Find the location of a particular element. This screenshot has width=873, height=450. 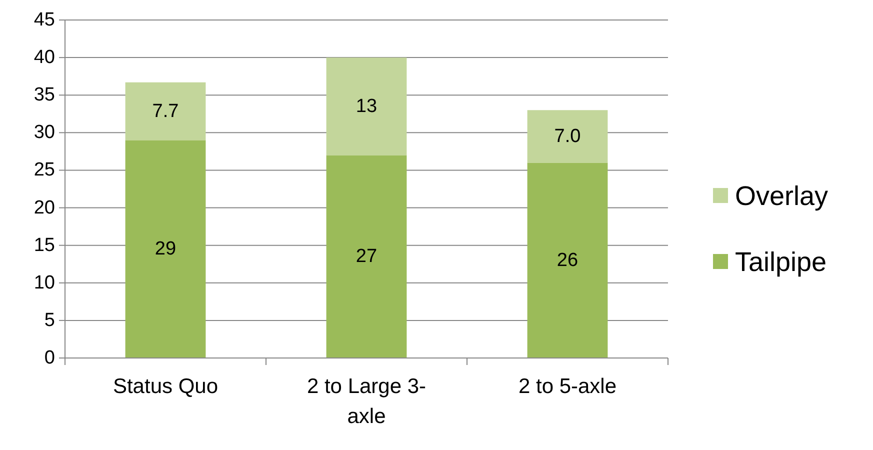

x-tick-label: 2 to 5-axle is located at coordinates (567, 386).